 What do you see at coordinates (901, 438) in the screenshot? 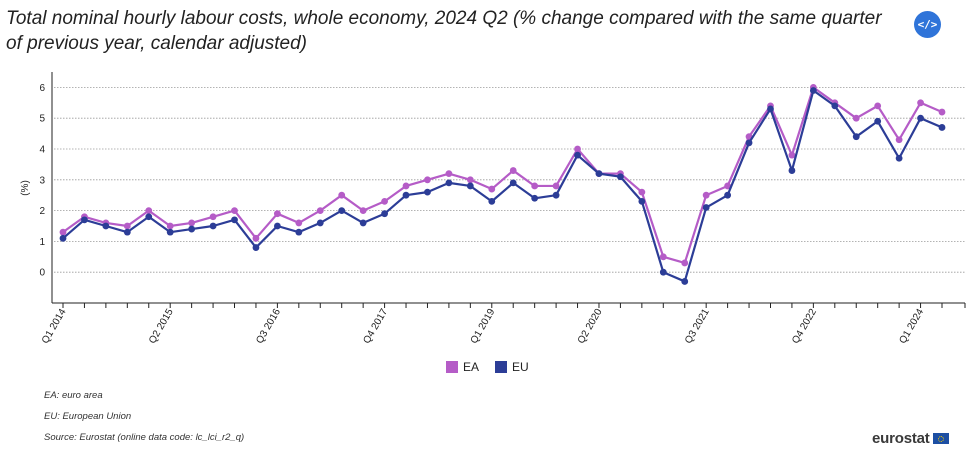
I see `logo-text: eurostat` at bounding box center [901, 438].